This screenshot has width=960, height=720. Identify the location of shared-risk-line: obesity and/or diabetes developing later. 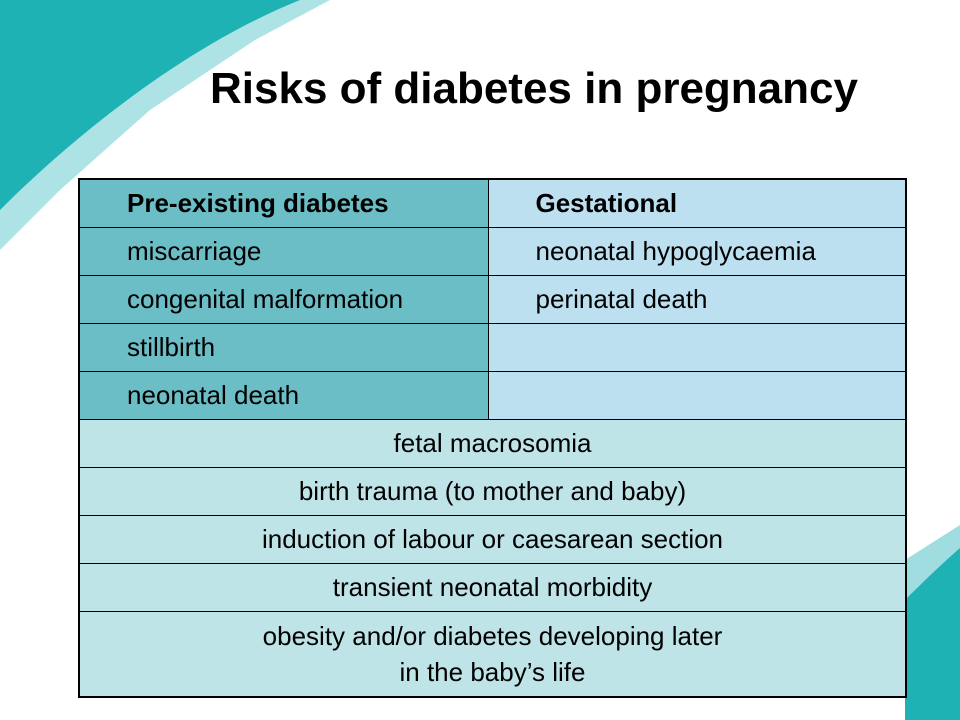
(492, 636).